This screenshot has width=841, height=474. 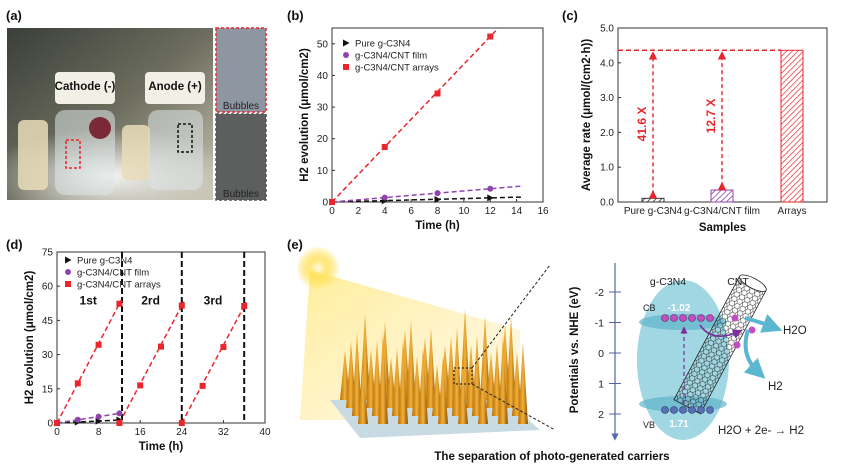 What do you see at coordinates (48, 253) in the screenshot?
I see `y-tick-label: 75` at bounding box center [48, 253].